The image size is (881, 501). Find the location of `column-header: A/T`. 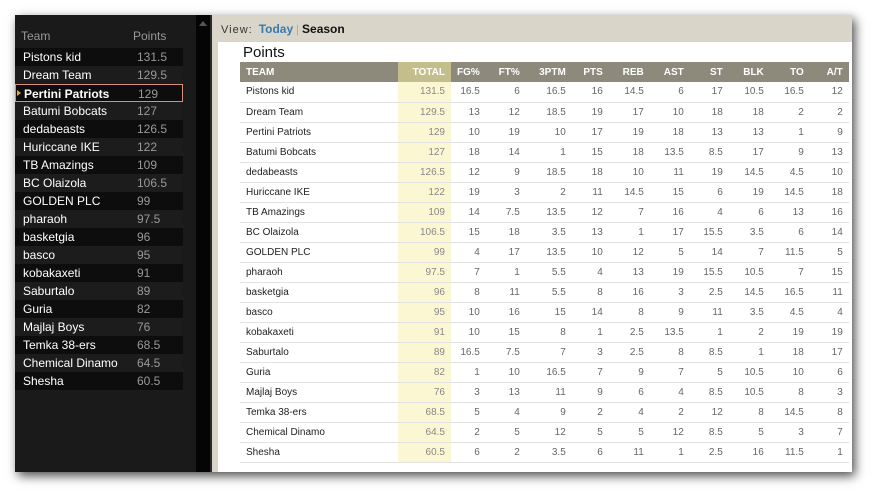

column-header: A/T is located at coordinates (829, 72).